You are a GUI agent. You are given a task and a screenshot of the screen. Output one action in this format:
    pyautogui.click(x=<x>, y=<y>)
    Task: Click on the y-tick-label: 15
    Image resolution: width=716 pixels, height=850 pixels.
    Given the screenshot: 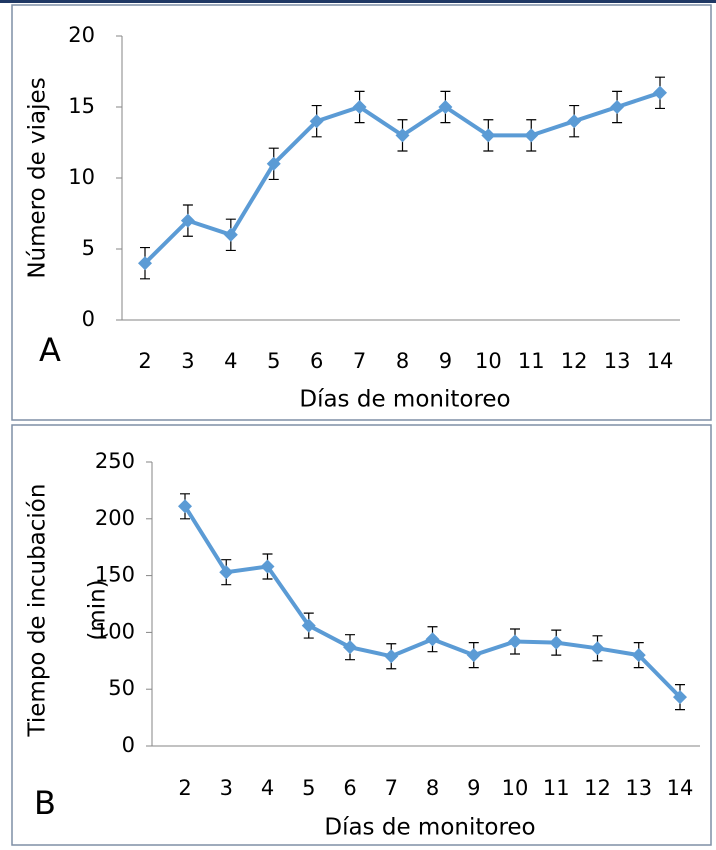 What is the action you would take?
    pyautogui.click(x=81, y=106)
    